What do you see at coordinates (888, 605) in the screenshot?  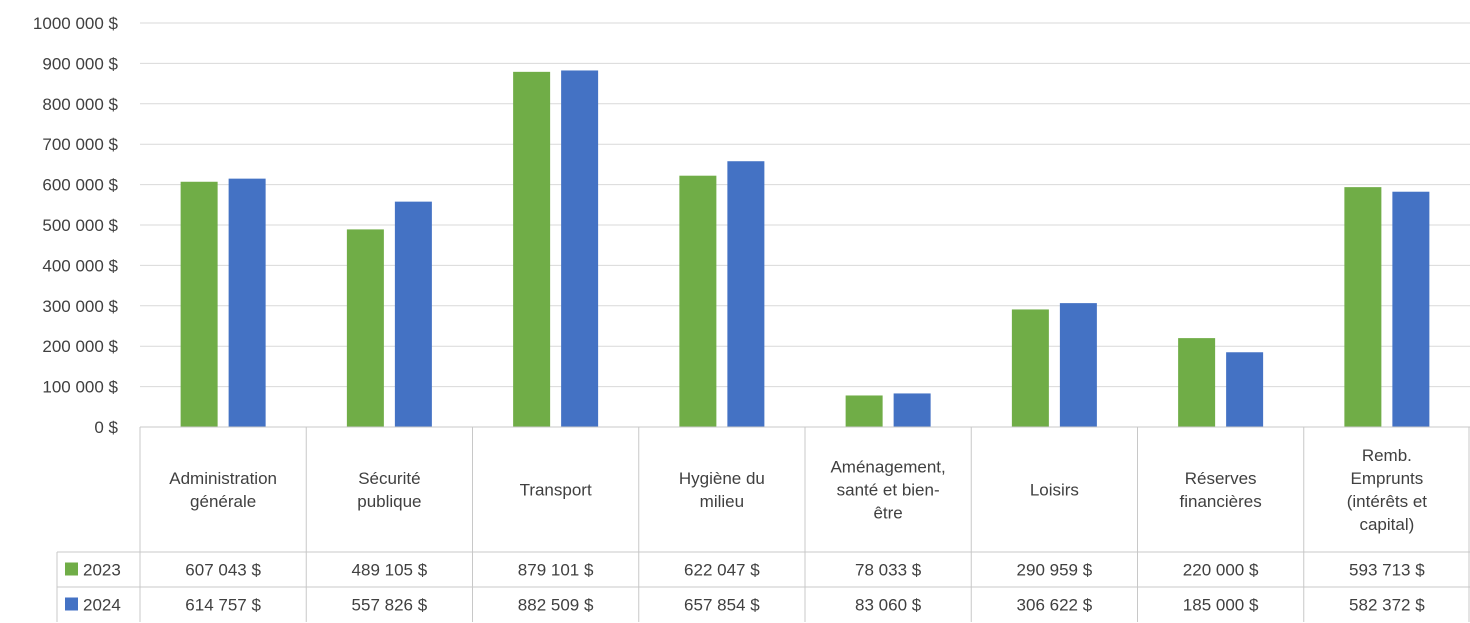 I see `data-label: 83 060 $` at bounding box center [888, 605].